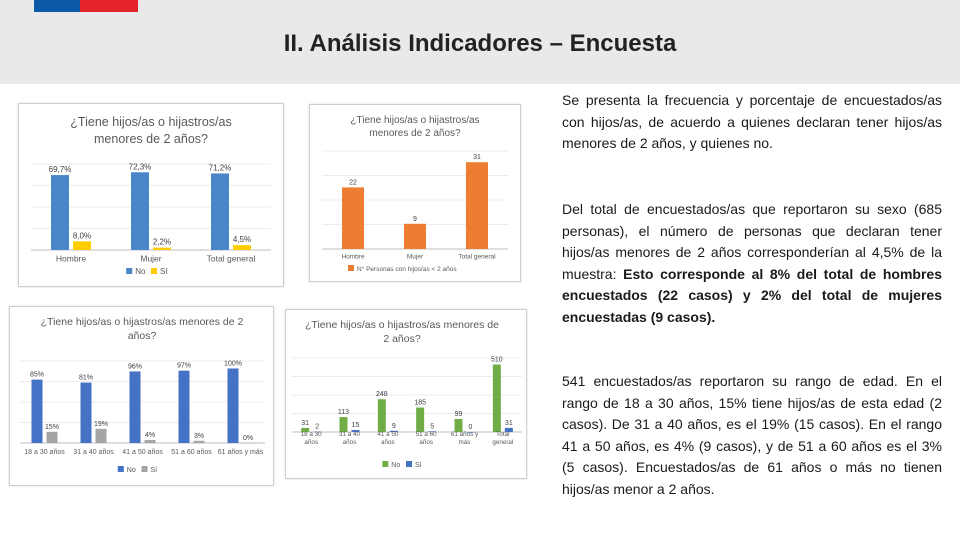 Image resolution: width=960 pixels, height=540 pixels. Describe the element at coordinates (241, 452) in the screenshot. I see `category-label: 61 años y más` at that location.